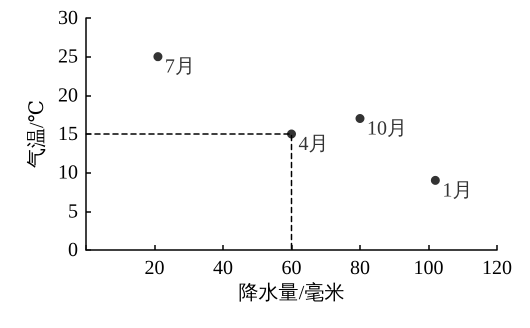 Image resolution: width=530 pixels, height=328 pixels. Describe the element at coordinates (223, 268) in the screenshot. I see `x-tick-label: 40` at that location.